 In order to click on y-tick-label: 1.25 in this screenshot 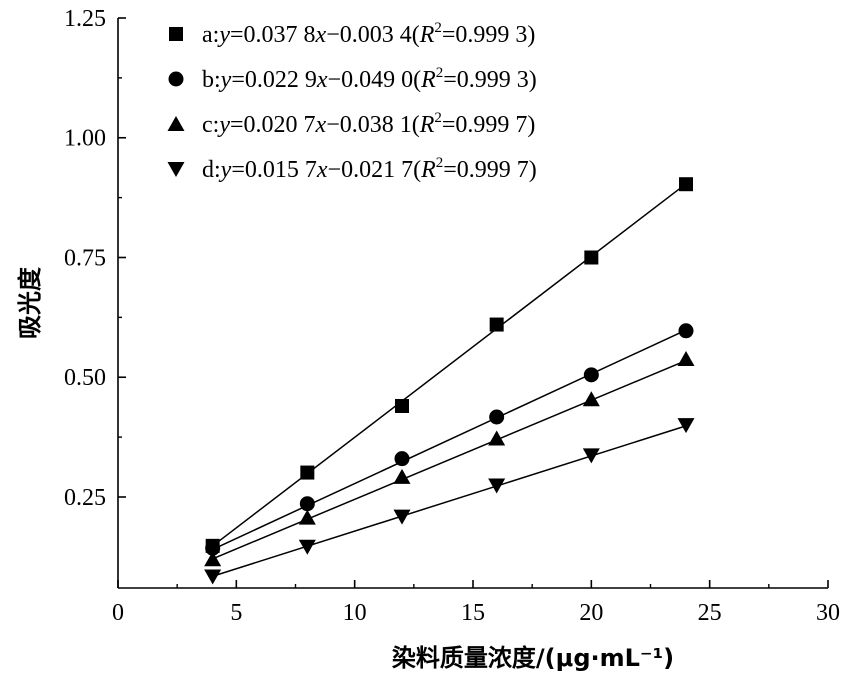, I will do `click(85, 19)`.